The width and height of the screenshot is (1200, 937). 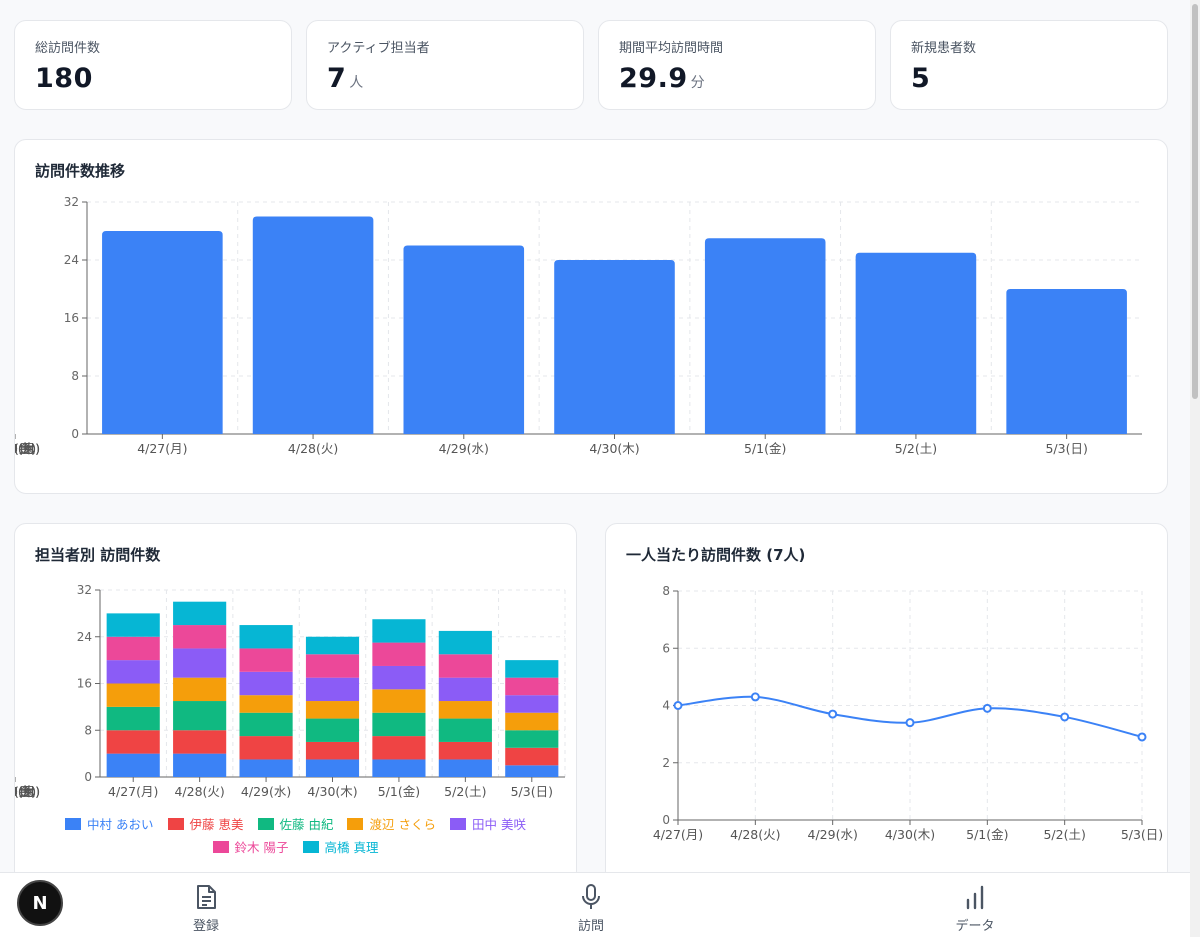 What do you see at coordinates (1195, 468) in the screenshot?
I see `scrollbar` at bounding box center [1195, 468].